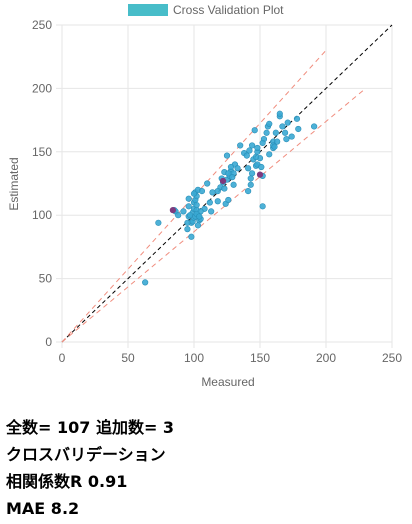  Describe the element at coordinates (231, 358) in the screenshot. I see `x-axis-ticks: 0 50 100 150 200 250` at that location.